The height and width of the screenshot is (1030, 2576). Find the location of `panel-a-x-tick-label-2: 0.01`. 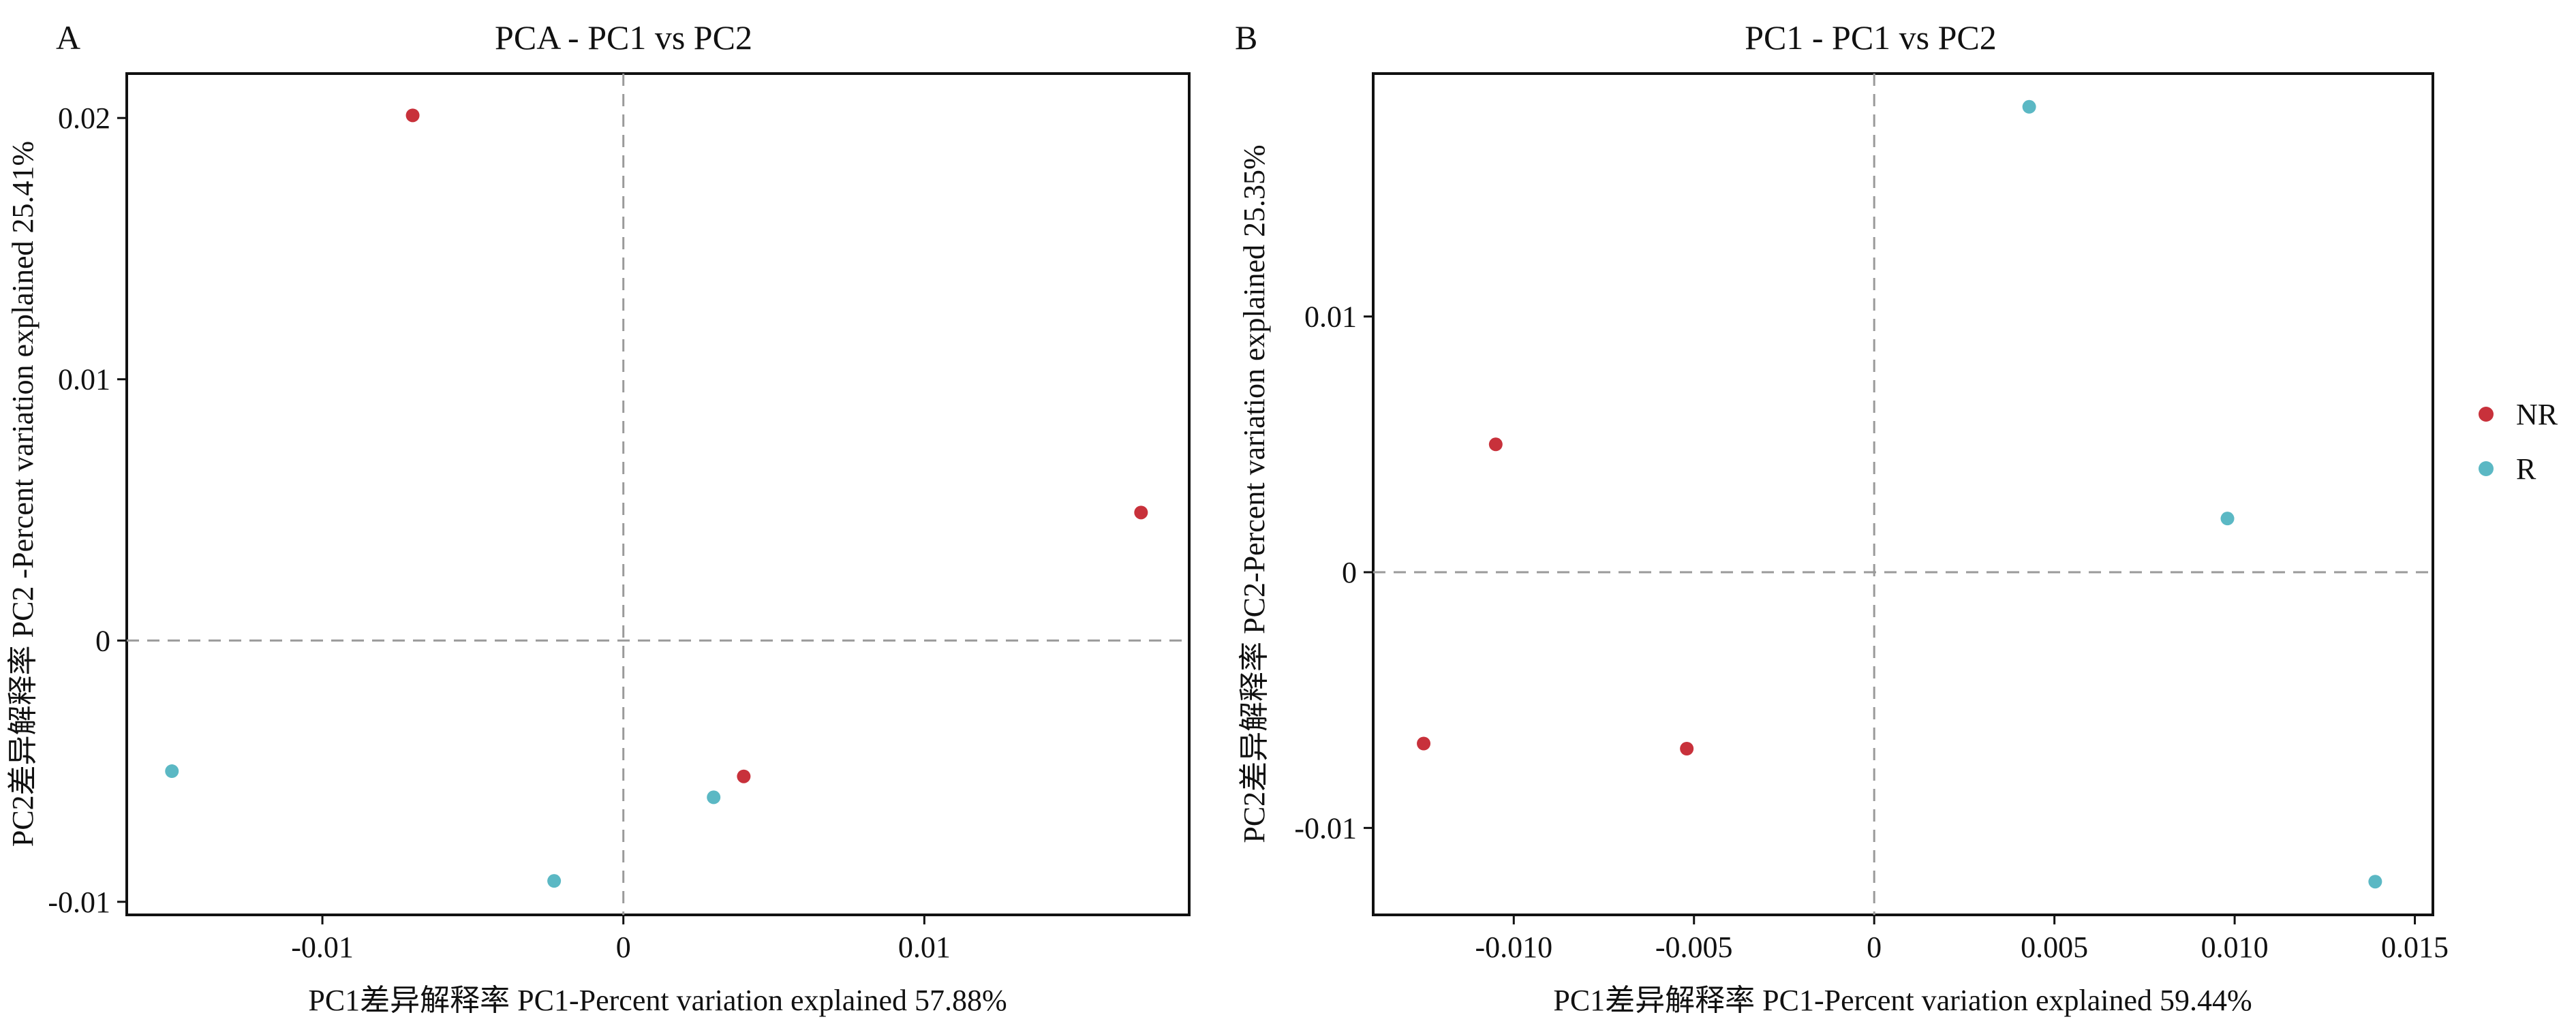

panel-a-x-tick-label-2: 0.01 is located at coordinates (924, 947).